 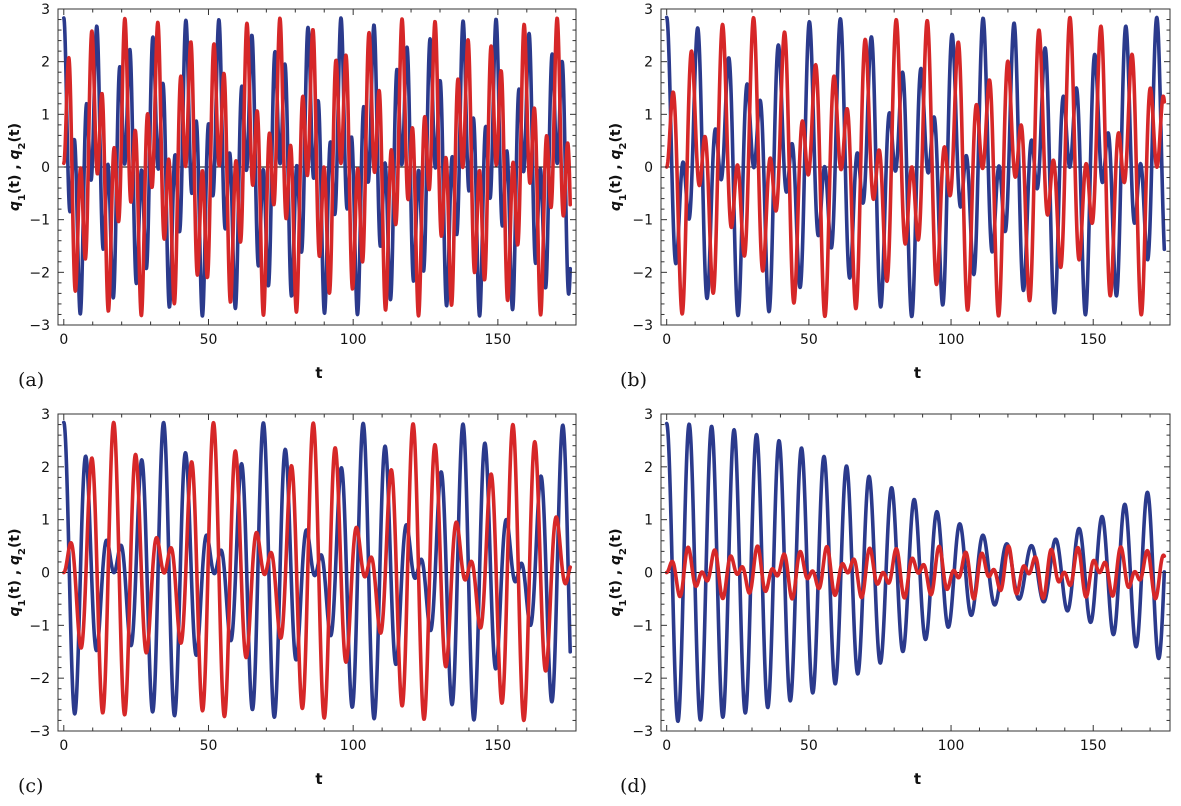 I want to click on panel-tag: (d), so click(x=633, y=786).